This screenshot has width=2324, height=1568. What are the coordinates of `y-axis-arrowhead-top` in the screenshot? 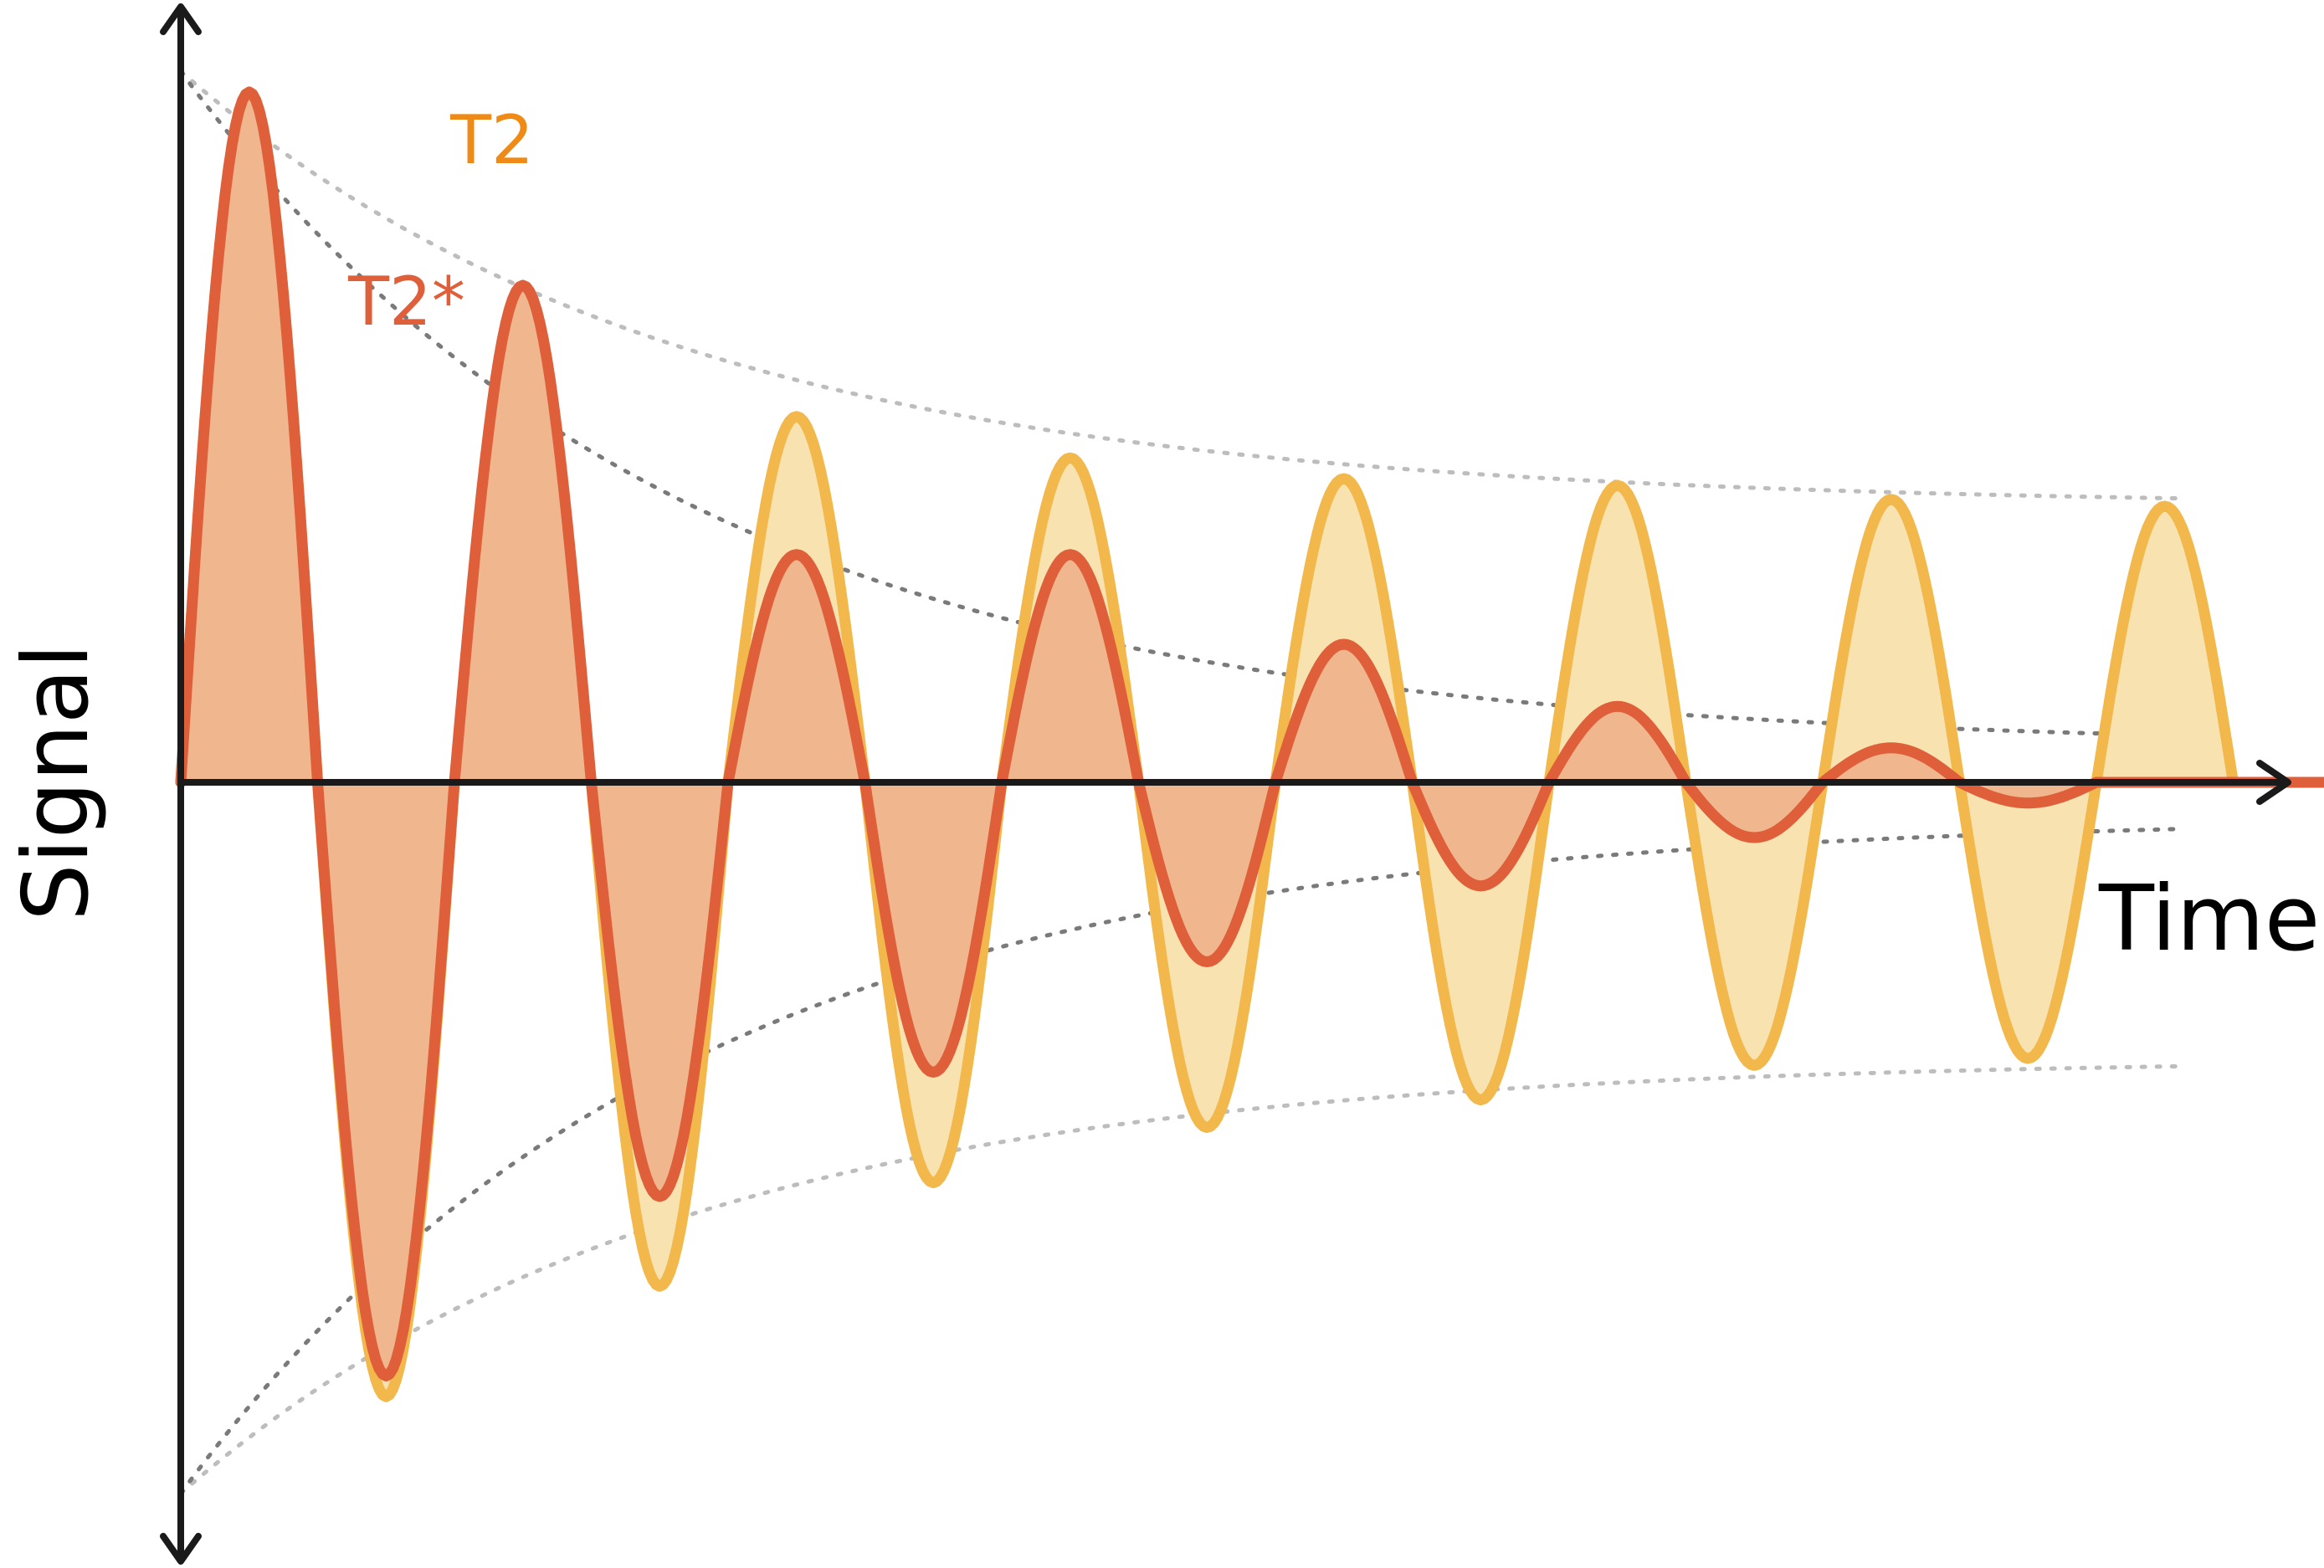 It's located at (181, 19).